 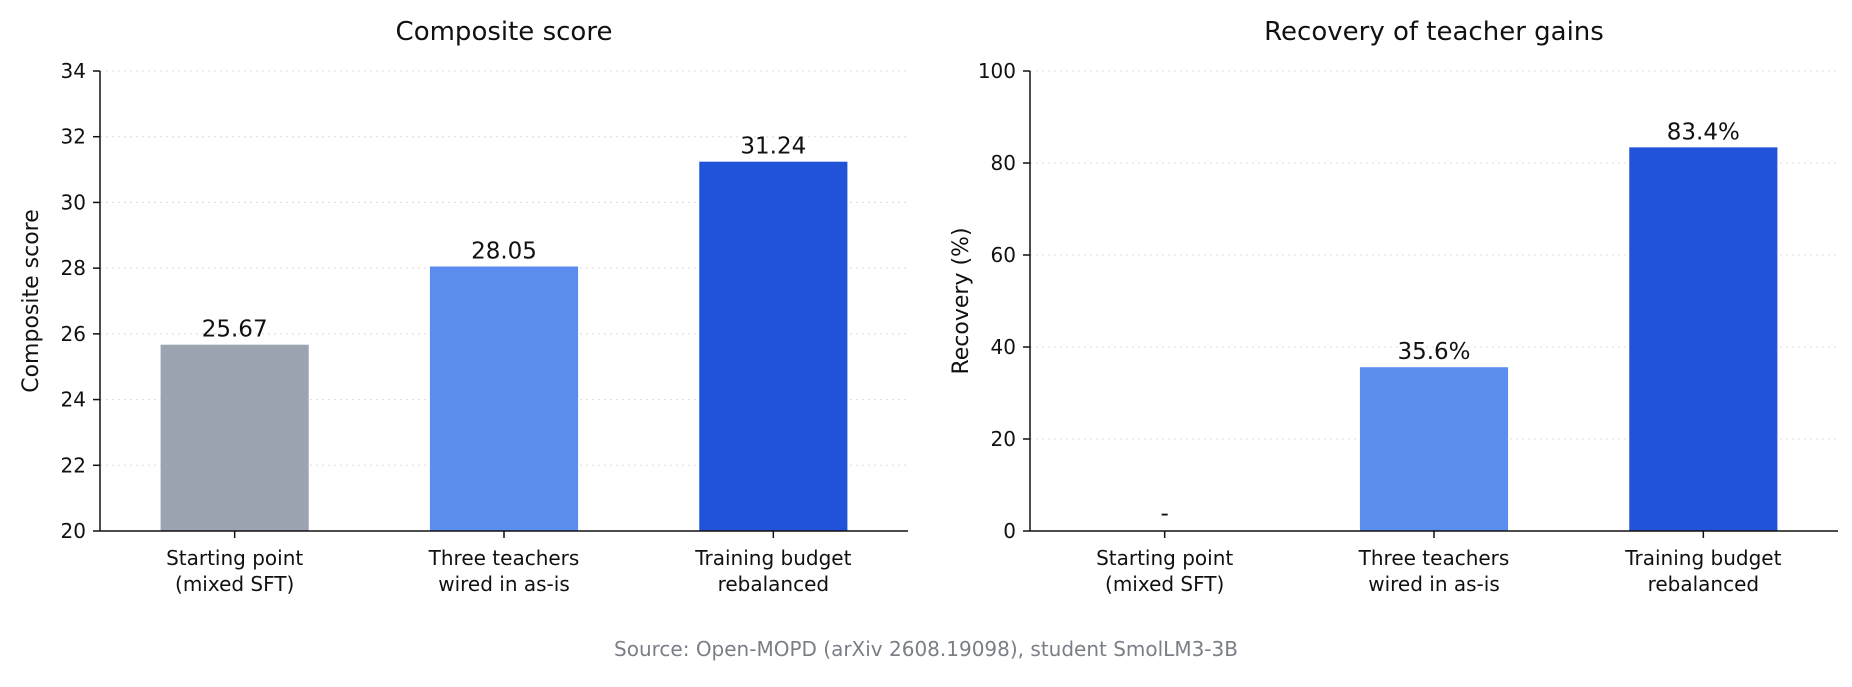 I want to click on data-label: -, so click(x=1165, y=514).